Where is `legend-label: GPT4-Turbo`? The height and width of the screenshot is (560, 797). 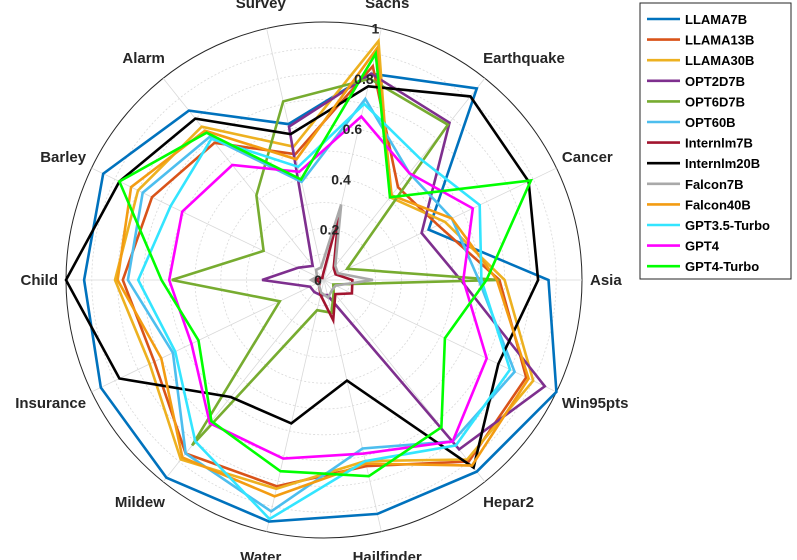 legend-label: GPT4-Turbo is located at coordinates (722, 266).